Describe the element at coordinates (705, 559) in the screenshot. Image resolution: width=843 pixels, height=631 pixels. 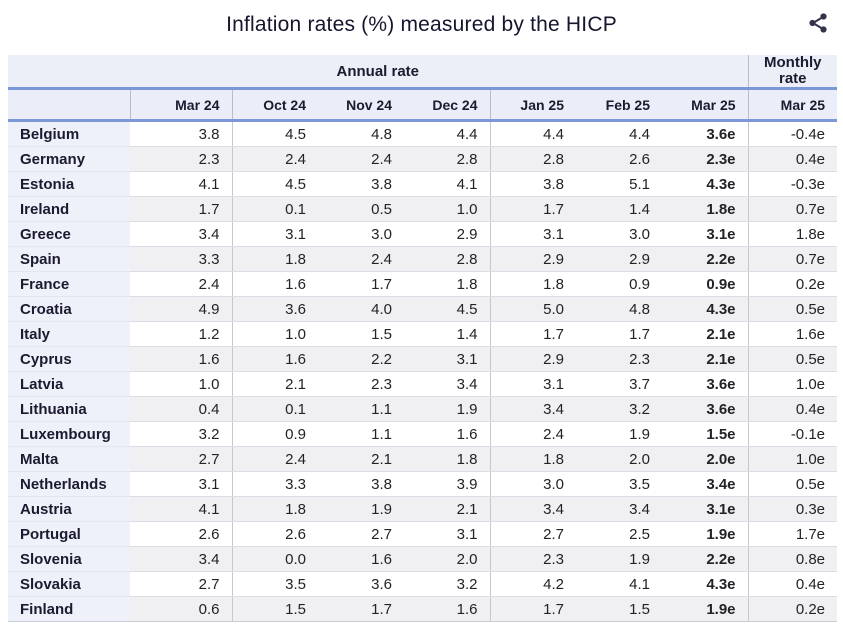
I see `annual-value-cell: 2.2e` at that location.